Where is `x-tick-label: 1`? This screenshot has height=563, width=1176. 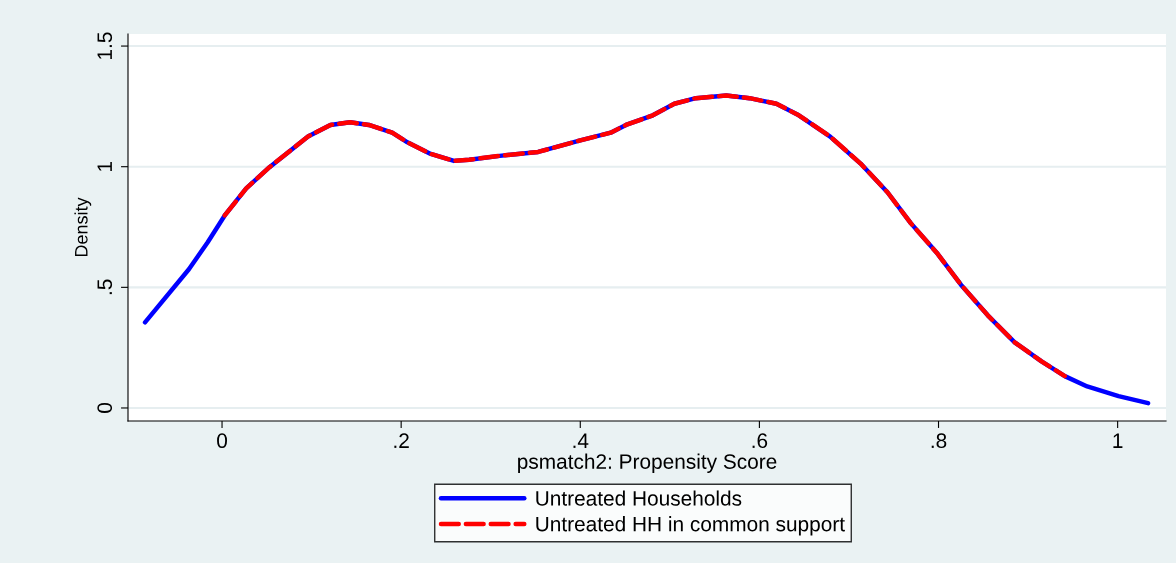 x-tick-label: 1 is located at coordinates (1118, 440).